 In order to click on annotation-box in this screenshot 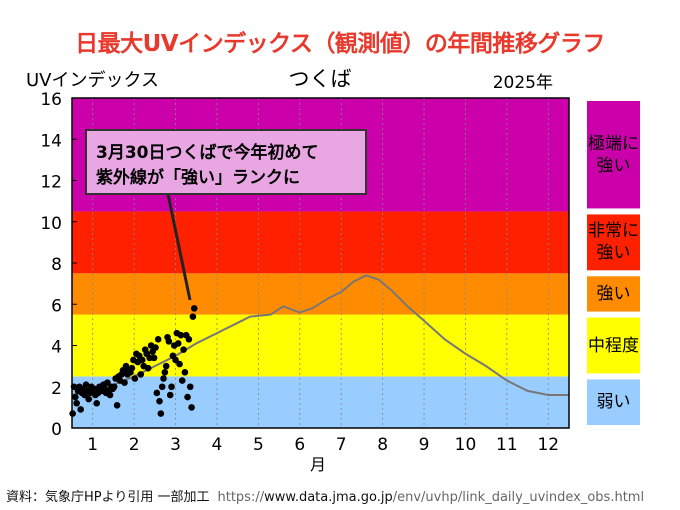, I will do `click(226, 162)`.